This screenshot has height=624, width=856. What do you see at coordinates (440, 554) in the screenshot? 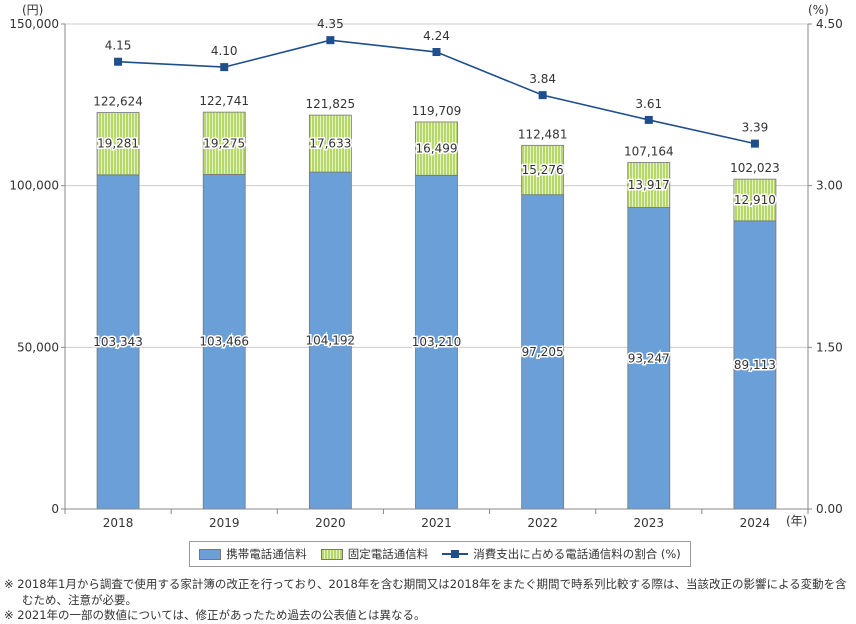
I see `legend: 携帯電話通信料 固定電話通信料 消費支出に占める電話通信料の割合 (%)` at bounding box center [440, 554].